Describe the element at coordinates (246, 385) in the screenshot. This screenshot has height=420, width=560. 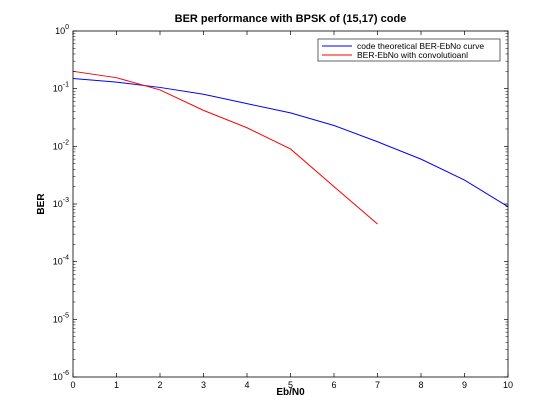
I see `x-tick-label: 4` at that location.